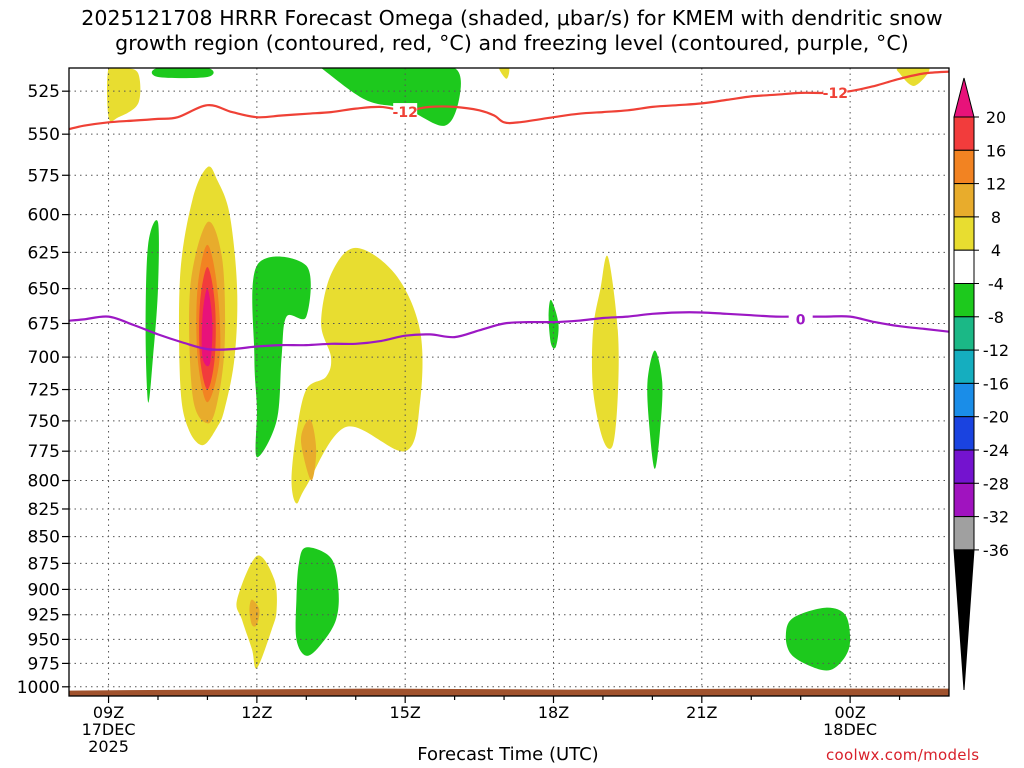 This screenshot has height=768, width=1024. Describe the element at coordinates (38, 688) in the screenshot. I see `y-tick-label: 1000` at that location.